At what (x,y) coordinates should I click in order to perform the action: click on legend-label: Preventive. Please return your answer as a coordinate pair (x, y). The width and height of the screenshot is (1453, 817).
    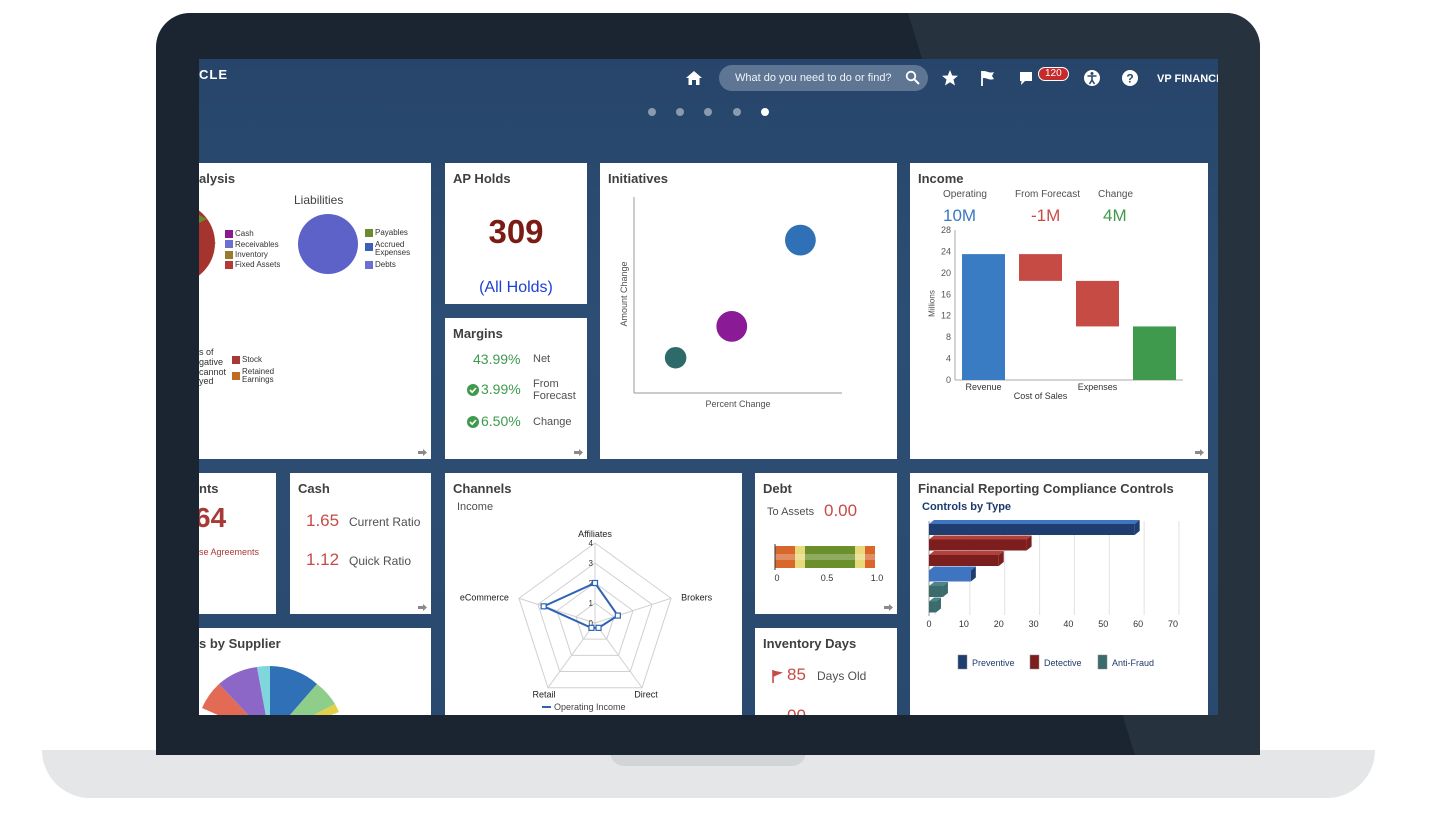
    Looking at the image, I should click on (993, 663).